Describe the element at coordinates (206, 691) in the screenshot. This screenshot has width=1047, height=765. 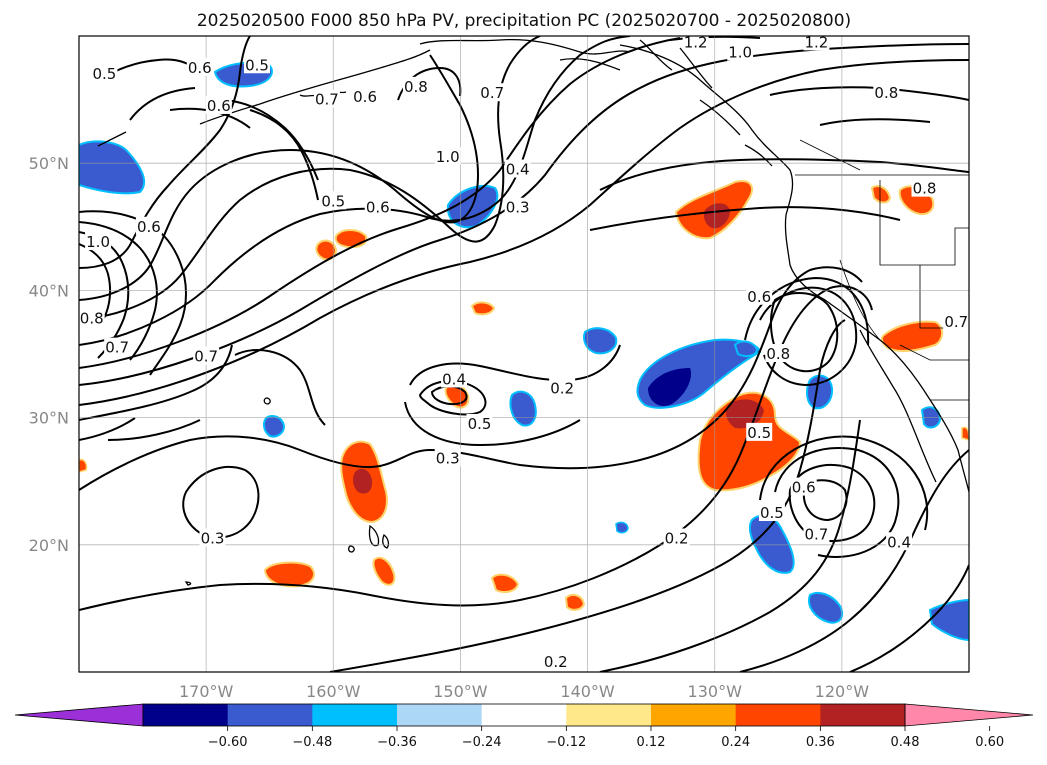
I see `lon-tick-label: 170°W` at that location.